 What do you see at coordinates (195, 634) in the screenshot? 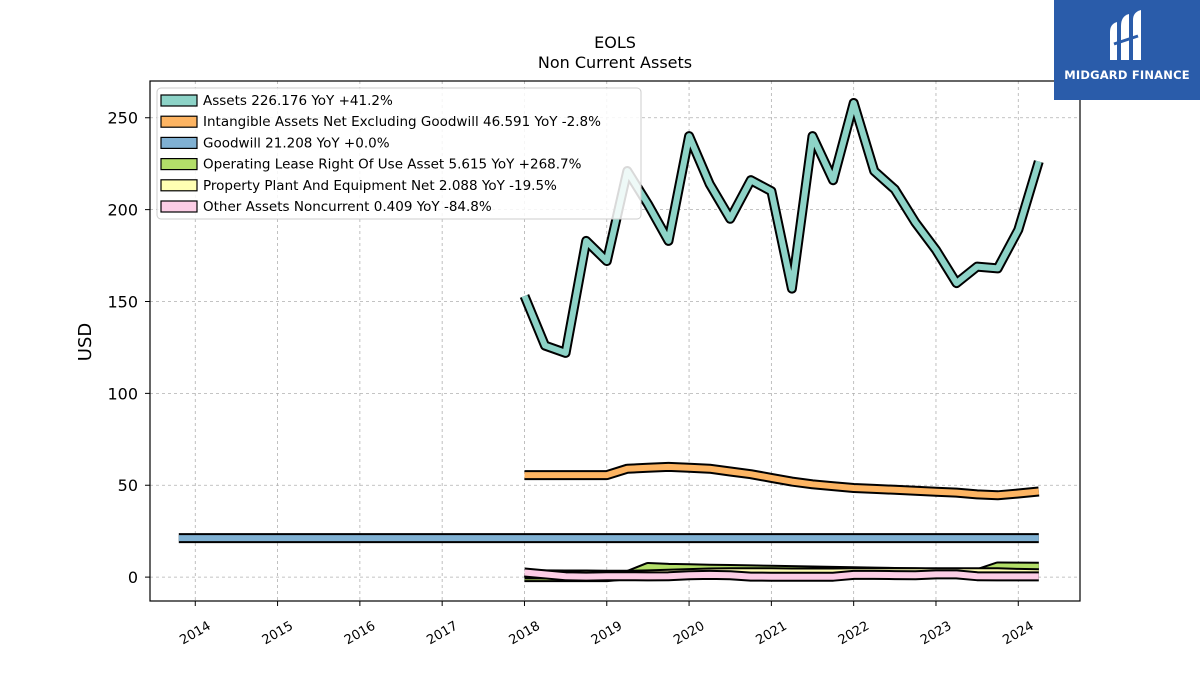
I see `x-tick-label: 2014` at bounding box center [195, 634].